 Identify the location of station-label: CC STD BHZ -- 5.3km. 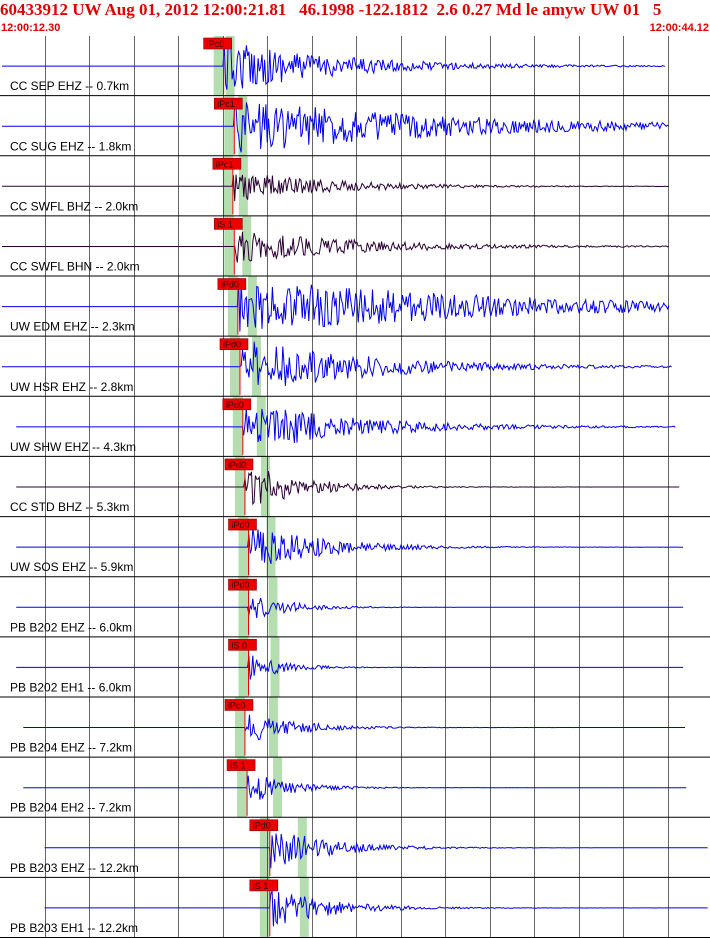
(69, 507).